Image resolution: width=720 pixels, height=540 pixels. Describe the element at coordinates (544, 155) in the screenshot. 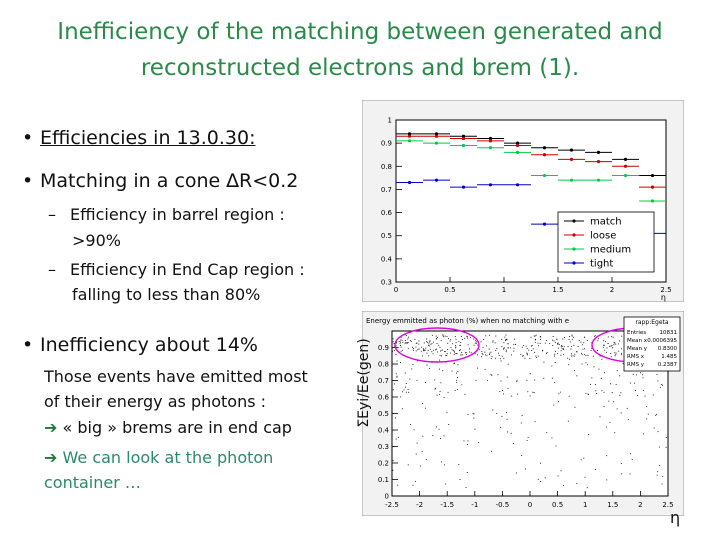

I see `point-loose` at that location.